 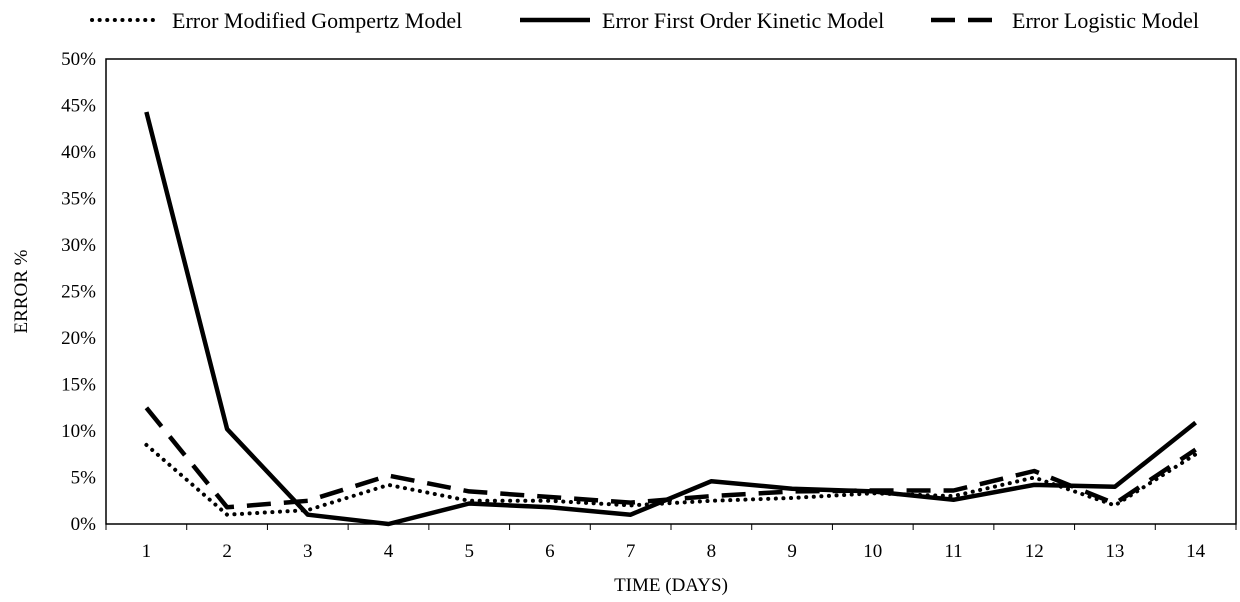 I want to click on legend-label: Error Modified Gompertz Model, so click(x=317, y=20).